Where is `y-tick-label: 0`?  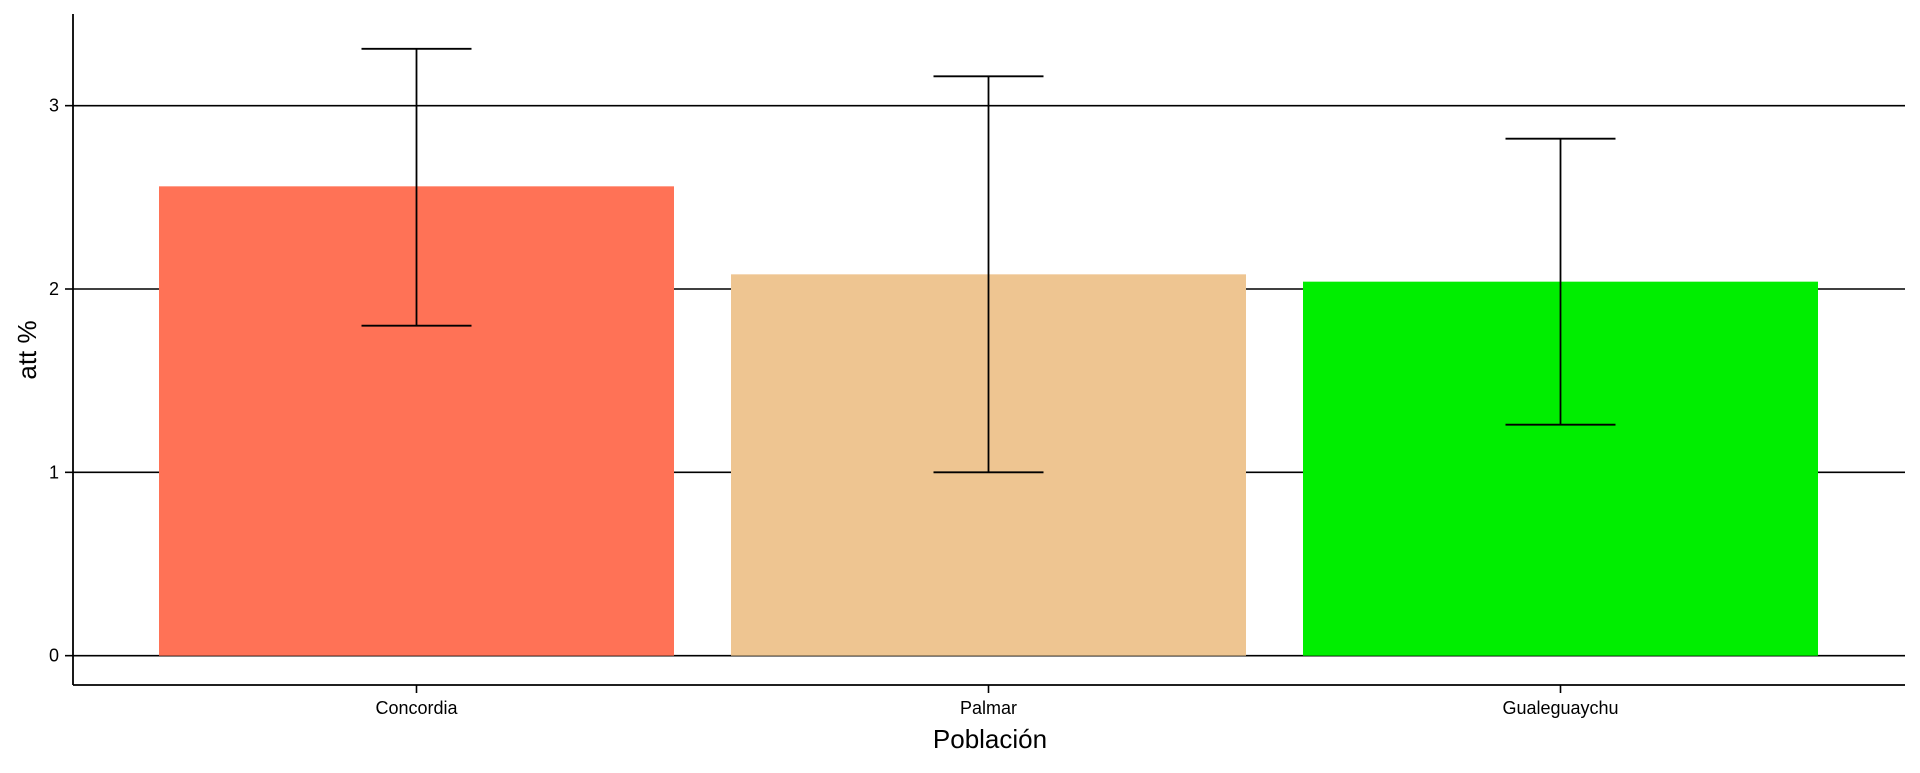
y-tick-label: 0 is located at coordinates (54, 656).